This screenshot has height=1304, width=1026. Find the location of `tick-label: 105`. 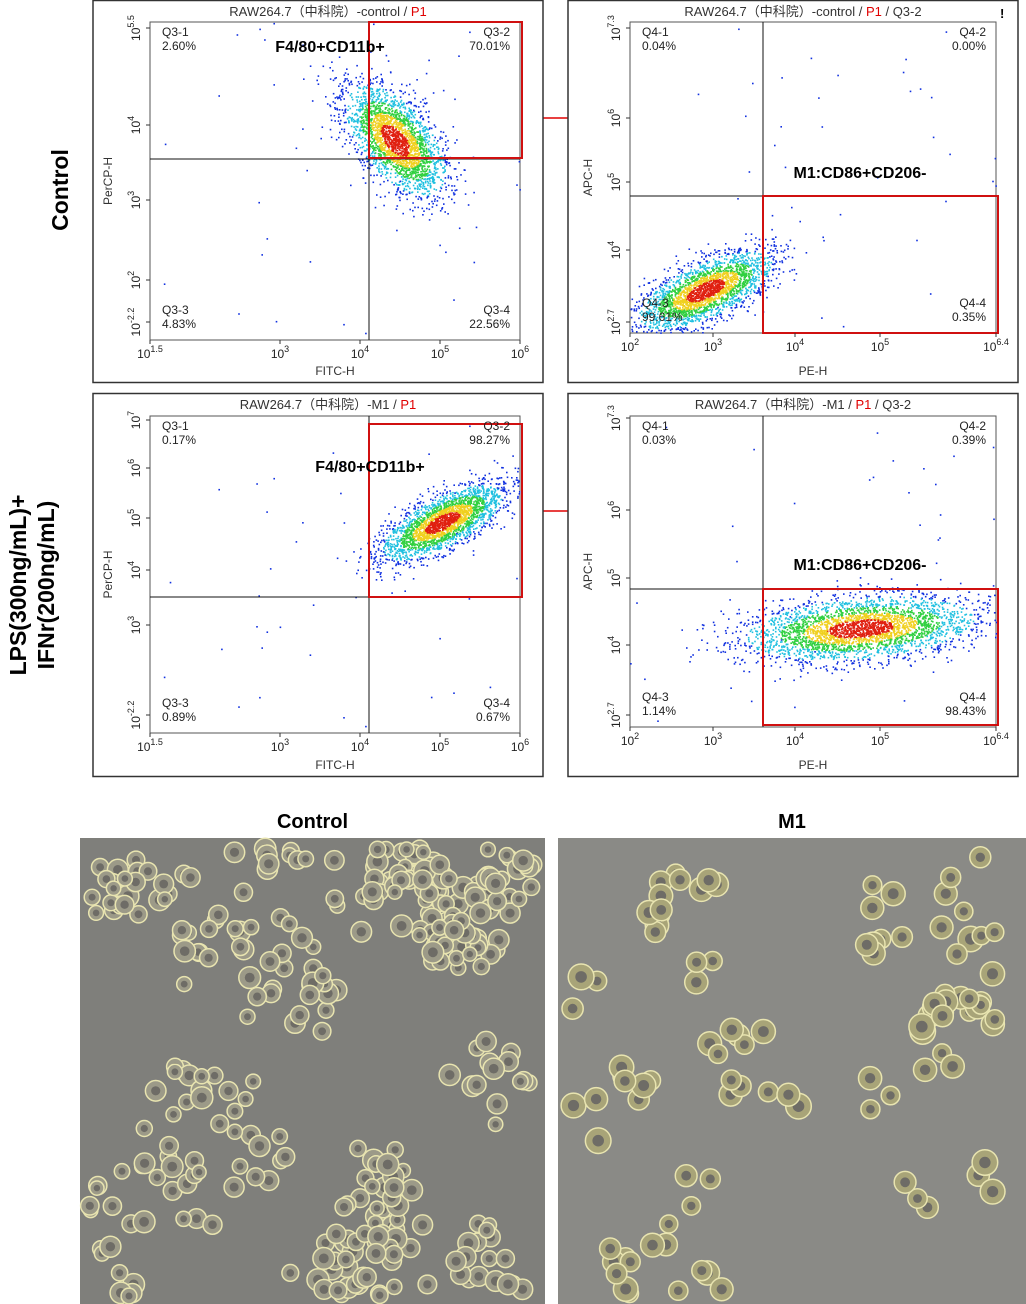

tick-label: 105 is located at coordinates (440, 352).